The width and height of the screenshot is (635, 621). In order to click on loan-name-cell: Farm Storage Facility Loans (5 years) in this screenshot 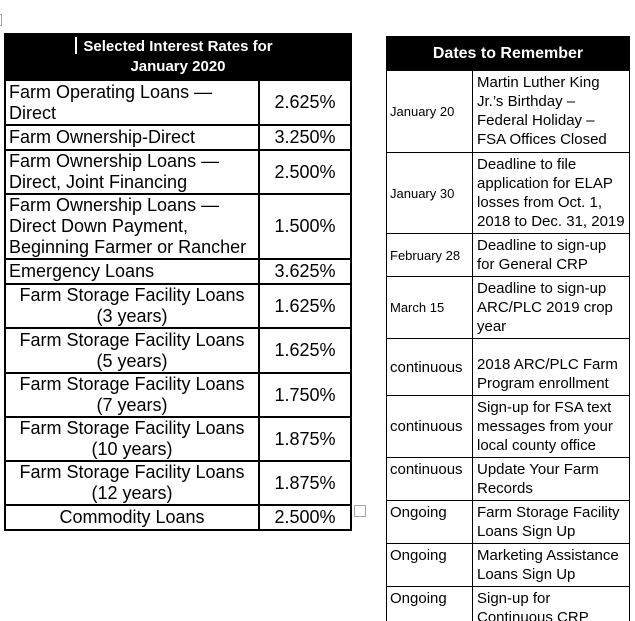, I will do `click(132, 350)`.